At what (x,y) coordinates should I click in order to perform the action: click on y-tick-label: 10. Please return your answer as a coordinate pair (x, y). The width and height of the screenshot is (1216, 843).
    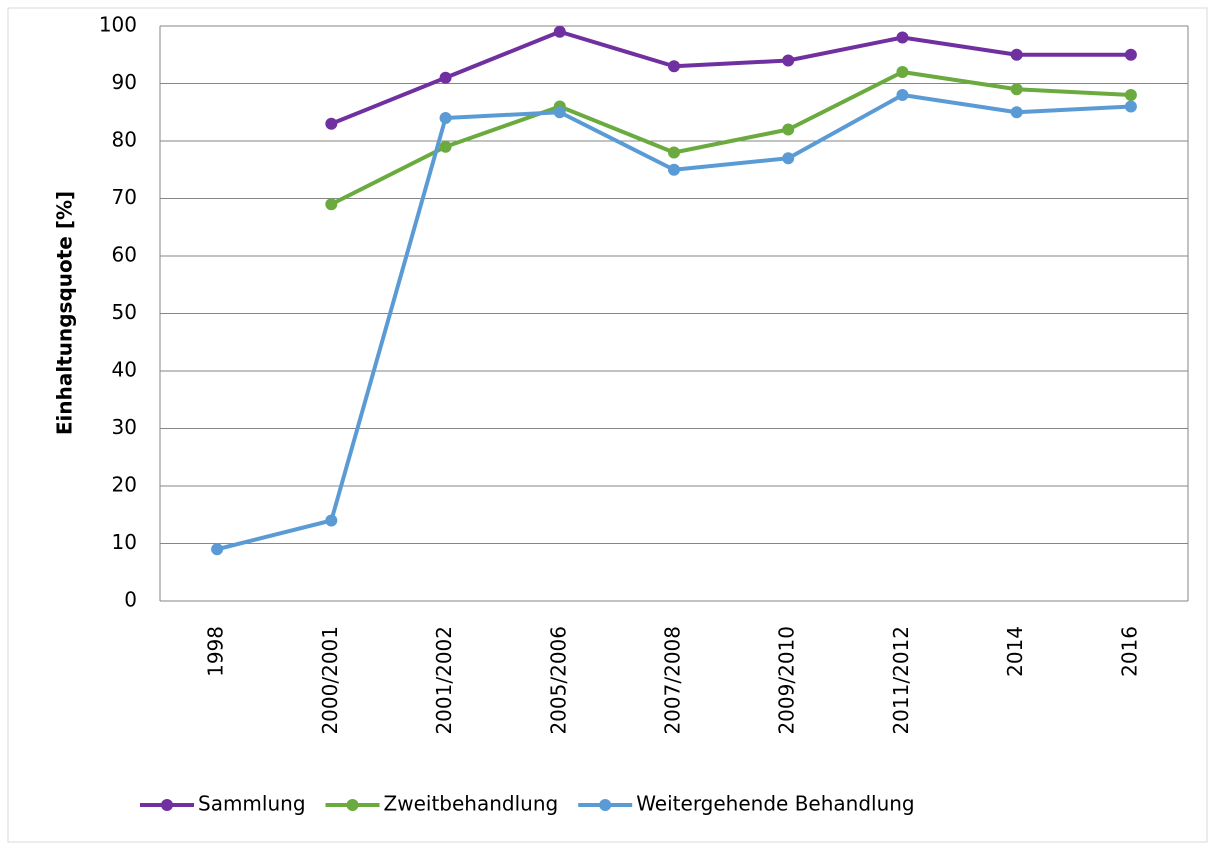
    Looking at the image, I should click on (124, 542).